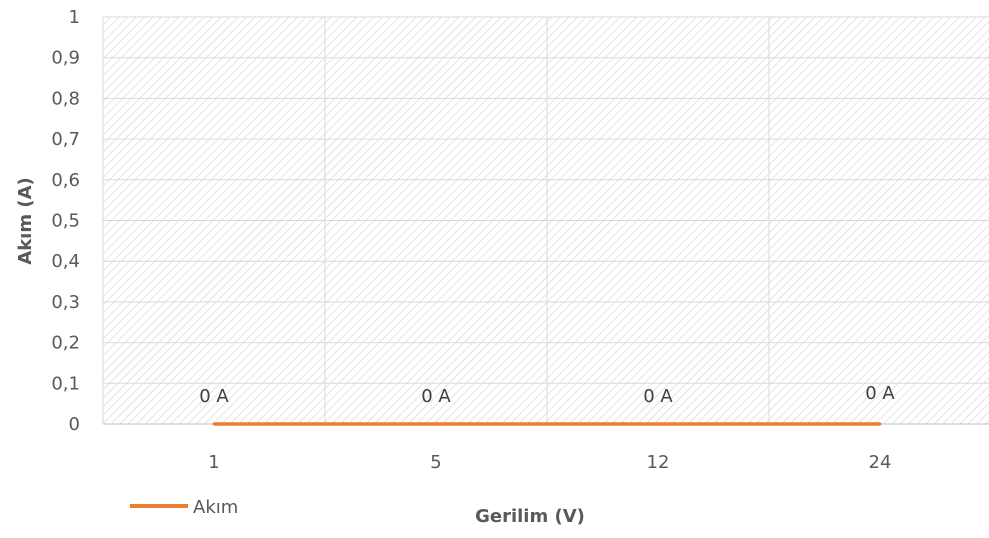 The height and width of the screenshot is (538, 989). What do you see at coordinates (65, 180) in the screenshot?
I see `y-tick-label: 0,6` at bounding box center [65, 180].